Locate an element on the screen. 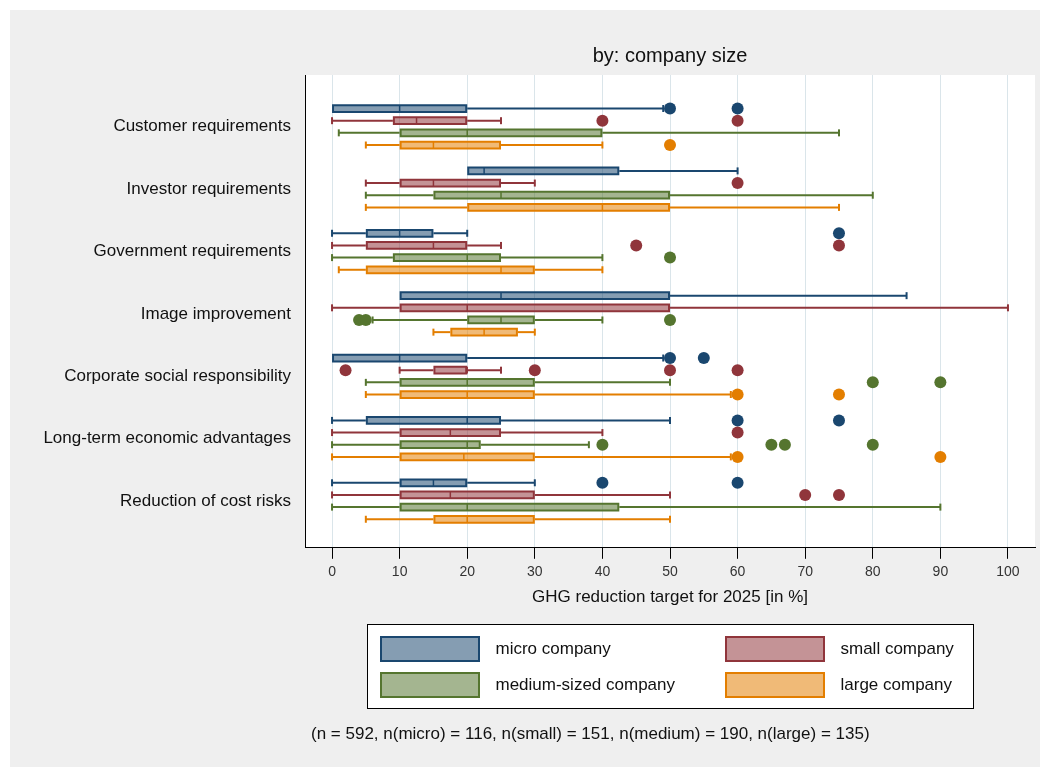 This screenshot has width=1050, height=767. y-tick-label: Reduction of cost risks is located at coordinates (205, 500).